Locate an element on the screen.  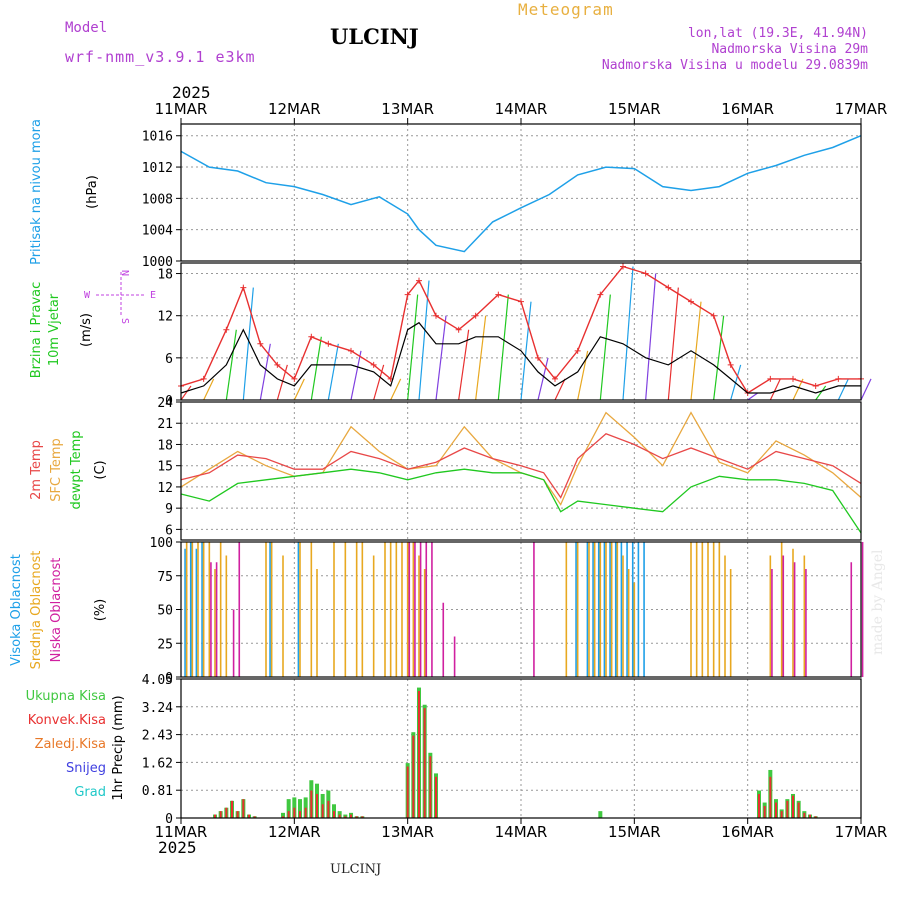
y-tick-label: 1012 is located at coordinates (157, 168).